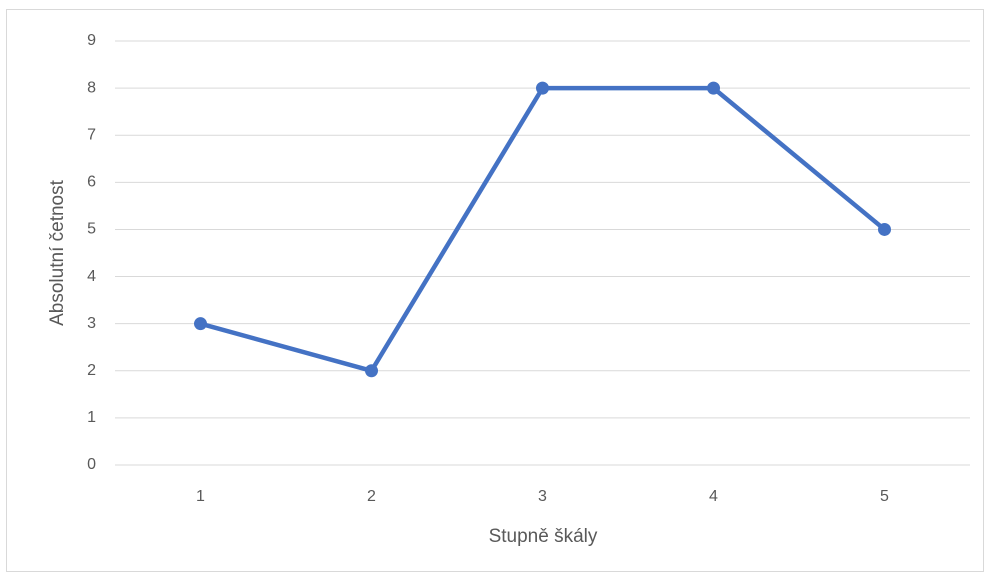 The height and width of the screenshot is (576, 990). I want to click on x-axis-title: Stupně škály, so click(543, 536).